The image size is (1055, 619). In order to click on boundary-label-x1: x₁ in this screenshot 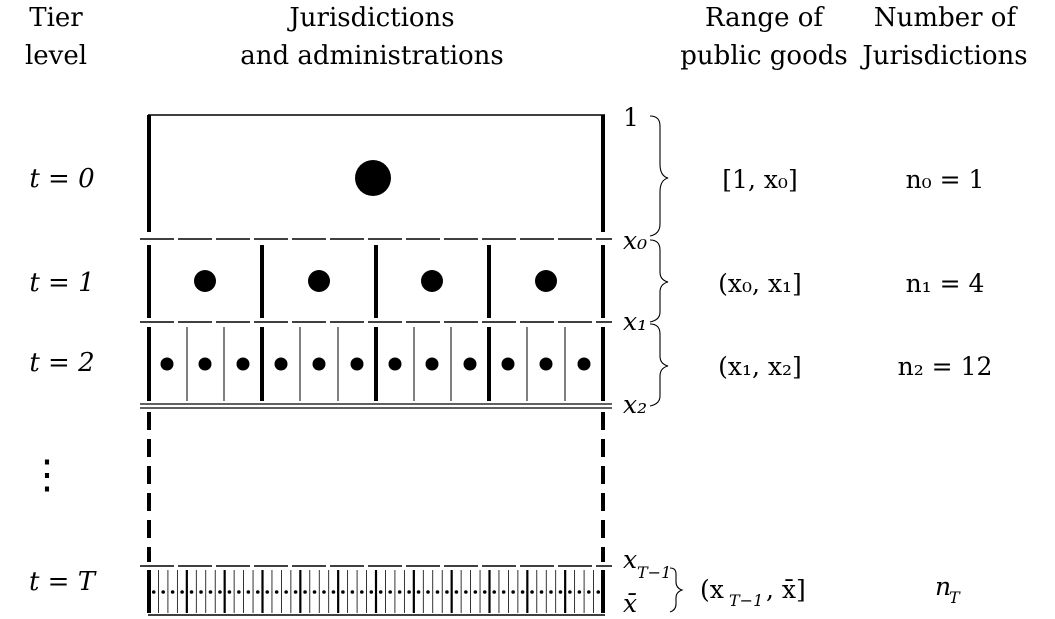, I will do `click(635, 321)`.